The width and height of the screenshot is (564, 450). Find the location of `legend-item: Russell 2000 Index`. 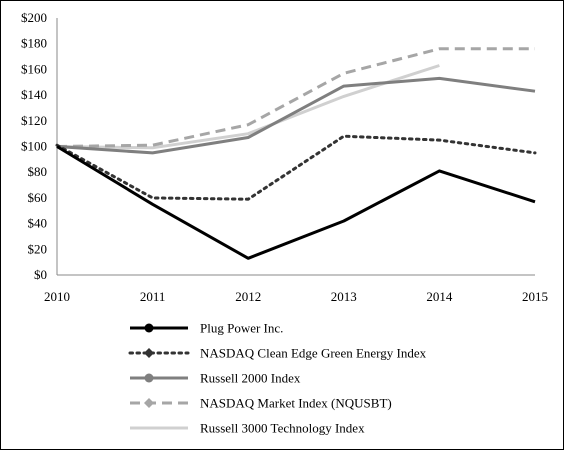

legend-item: Russell 2000 Index is located at coordinates (215, 378).